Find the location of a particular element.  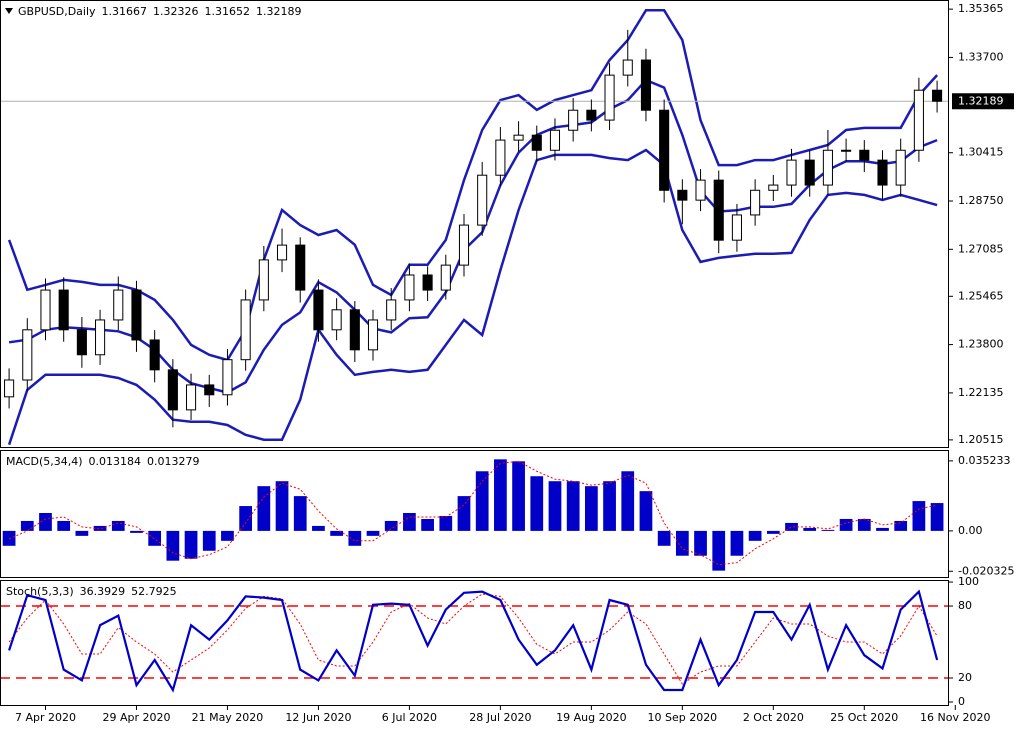

header-value: 1.32189 is located at coordinates (279, 11).